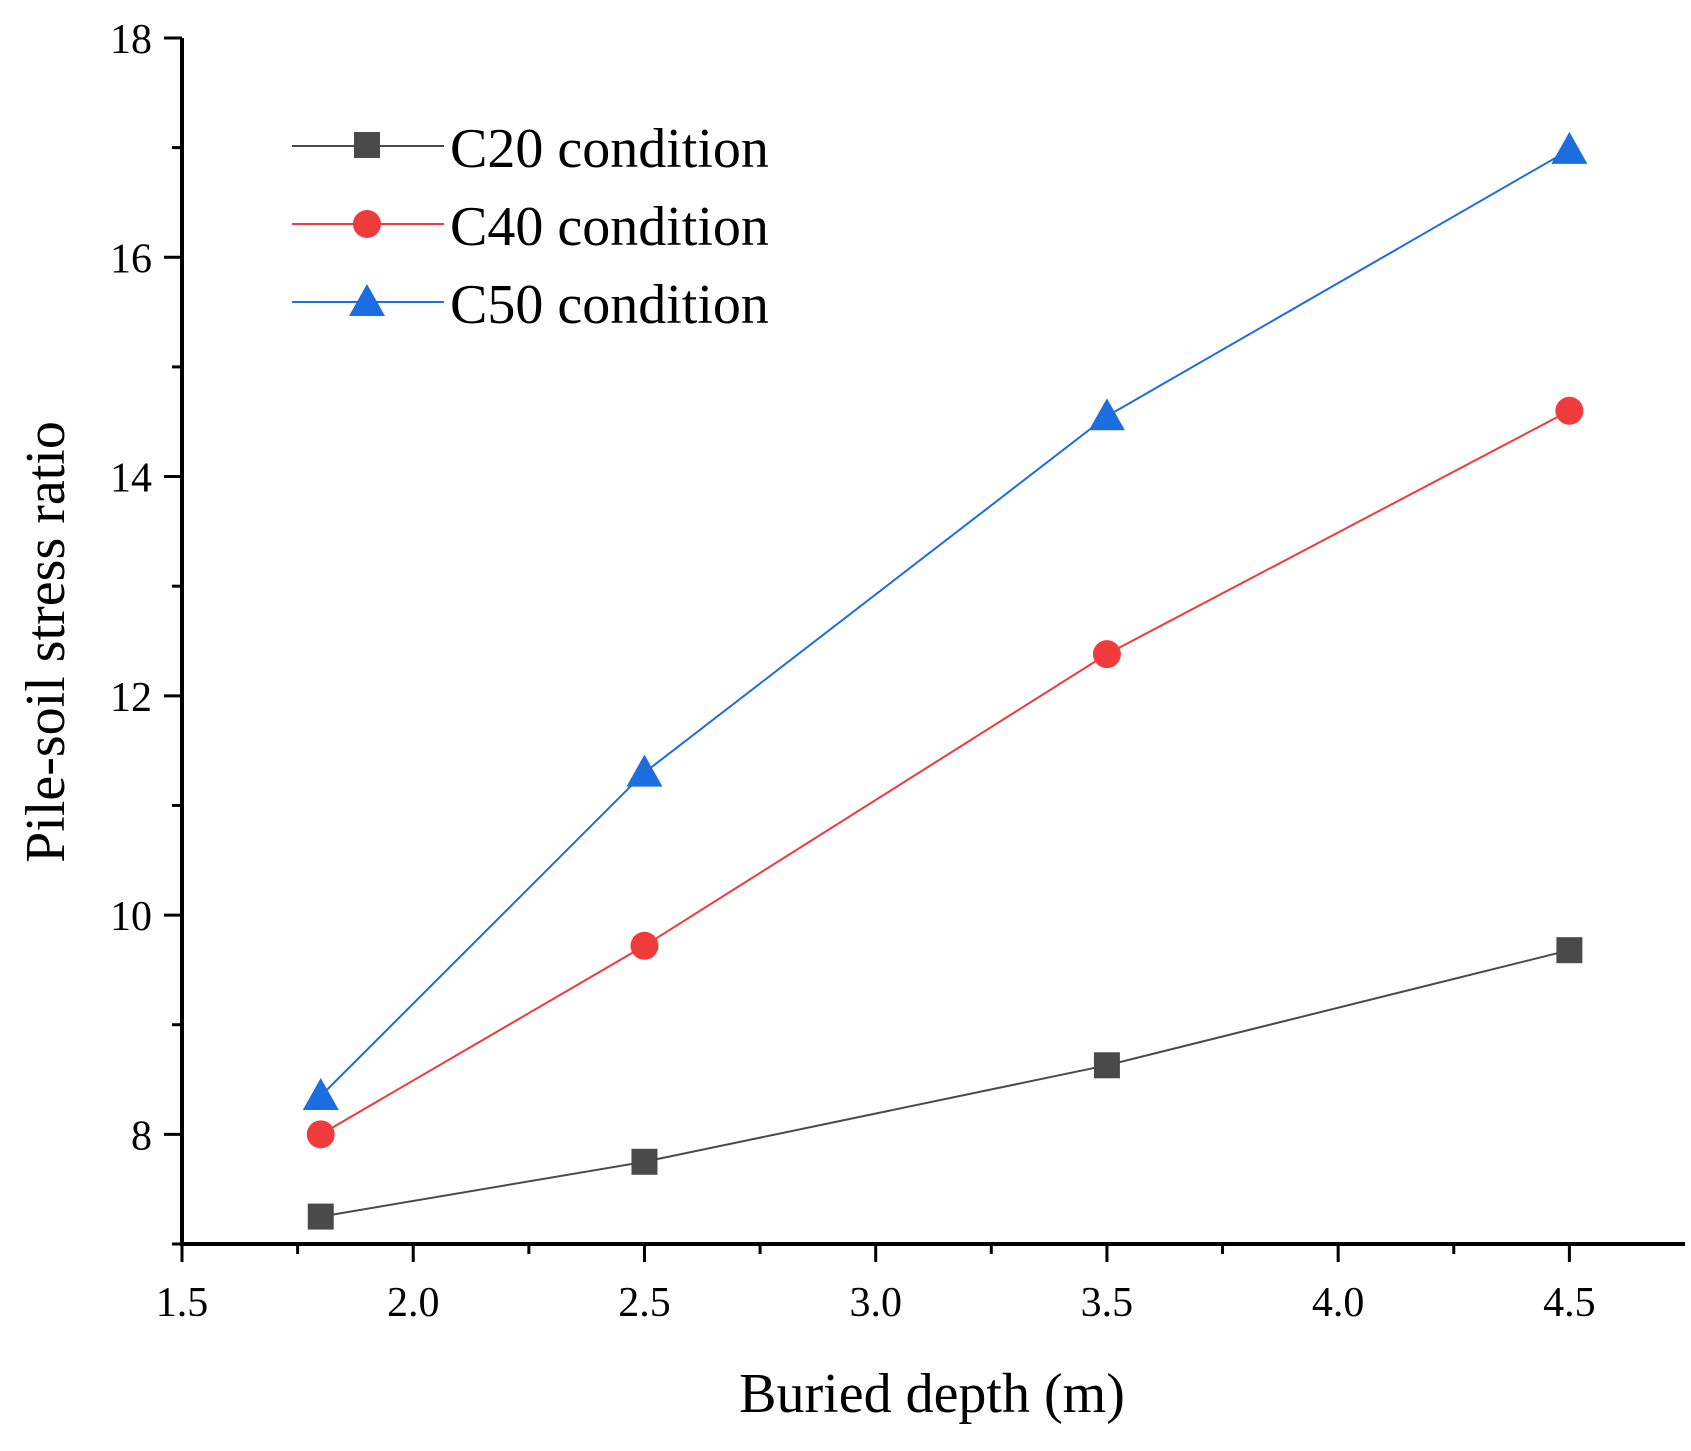  What do you see at coordinates (131, 40) in the screenshot?
I see `y-tick-label: 18` at bounding box center [131, 40].